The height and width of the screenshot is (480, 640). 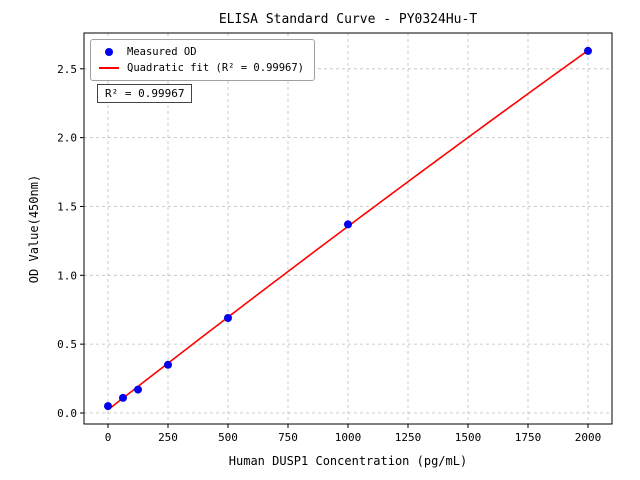 I want to click on legend-label-measured-od: Measured OD, so click(x=162, y=52).